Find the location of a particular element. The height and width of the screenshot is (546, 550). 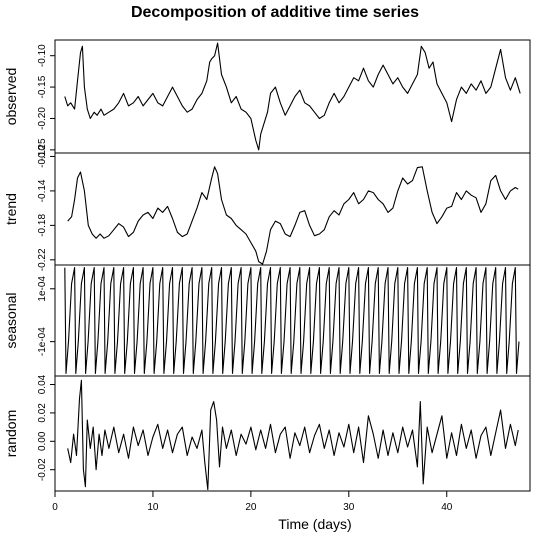

y-tick-label-trend: -0.14 is located at coordinates (42, 190).